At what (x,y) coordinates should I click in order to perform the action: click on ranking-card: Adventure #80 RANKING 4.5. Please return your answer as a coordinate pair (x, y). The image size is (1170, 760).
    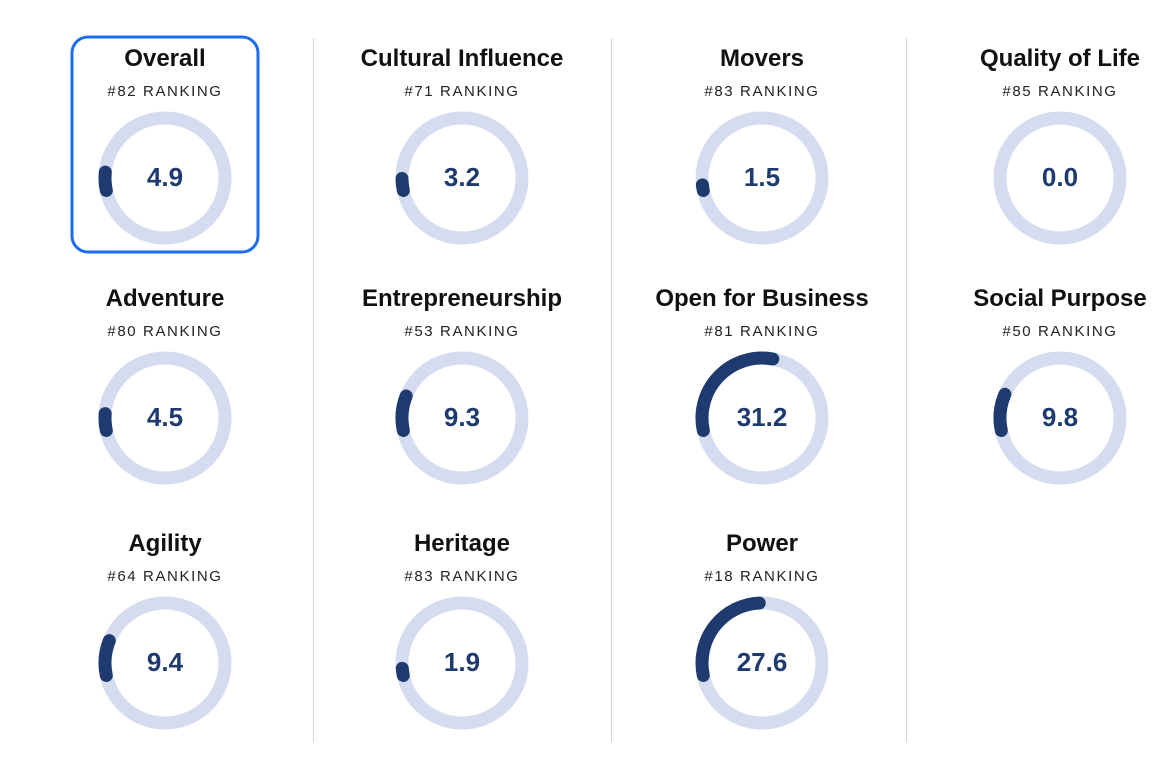
    Looking at the image, I should click on (165, 385).